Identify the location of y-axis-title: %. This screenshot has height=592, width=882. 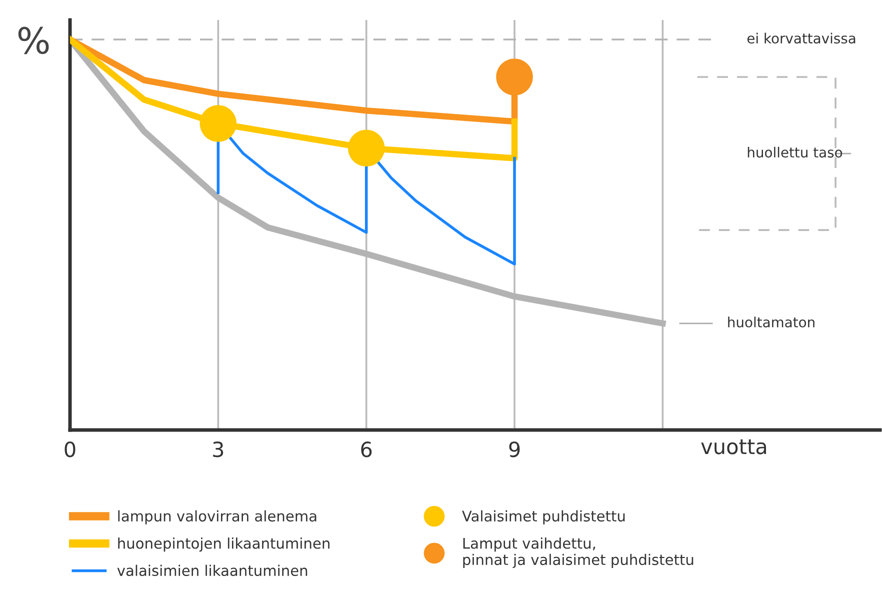
(33, 40).